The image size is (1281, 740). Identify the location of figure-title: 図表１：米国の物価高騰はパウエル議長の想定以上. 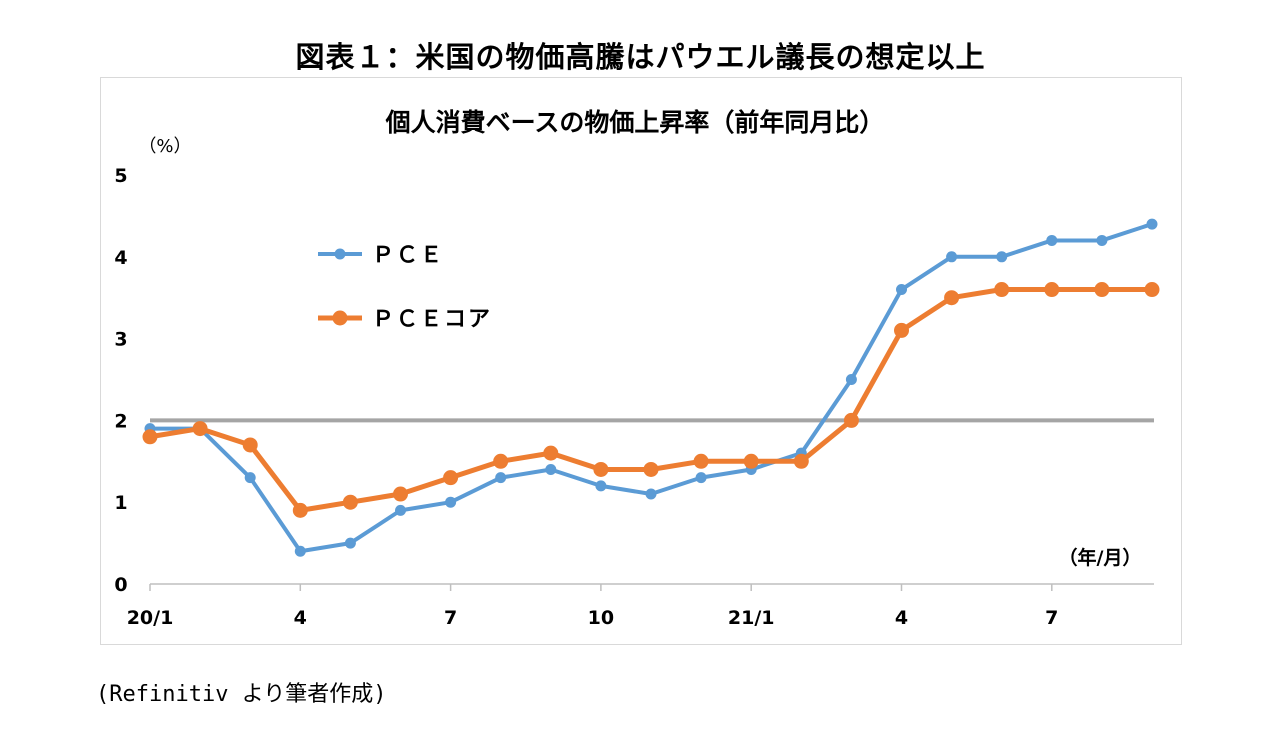
(640, 57).